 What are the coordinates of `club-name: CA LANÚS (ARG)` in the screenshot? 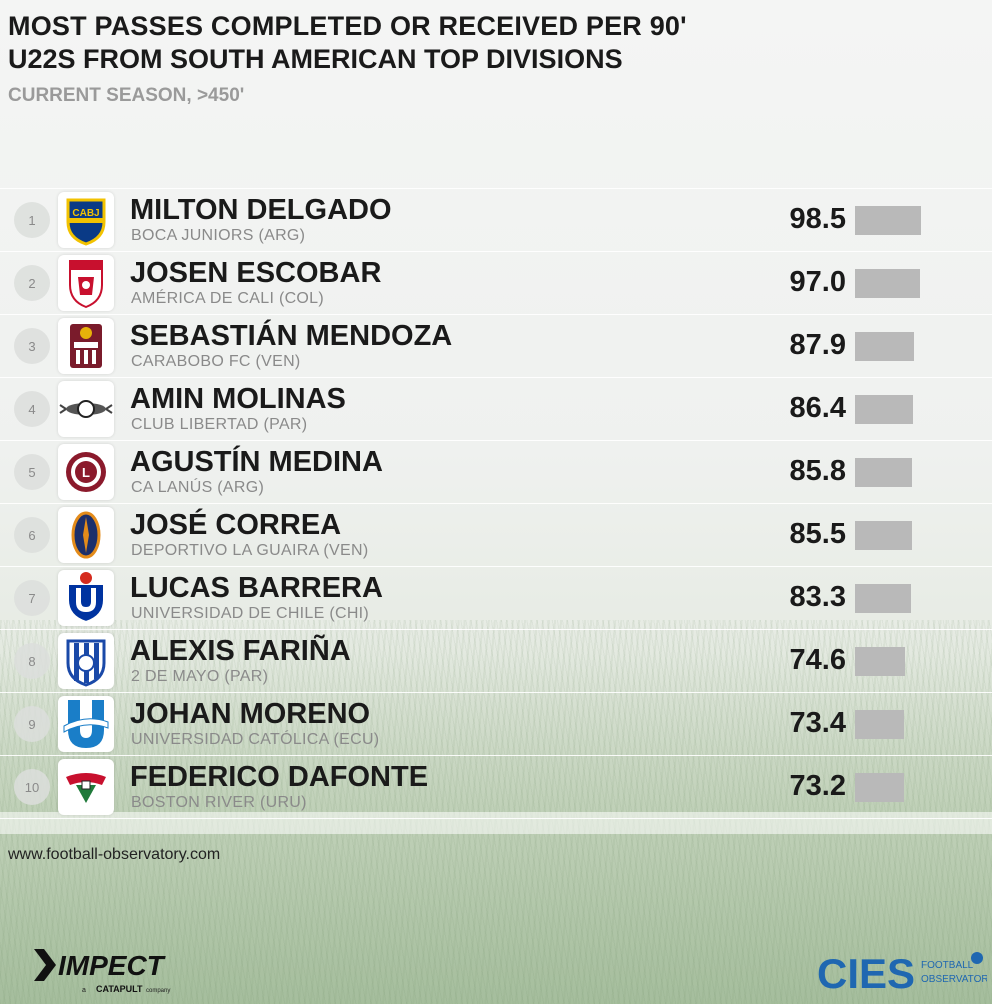 It's located at (198, 487).